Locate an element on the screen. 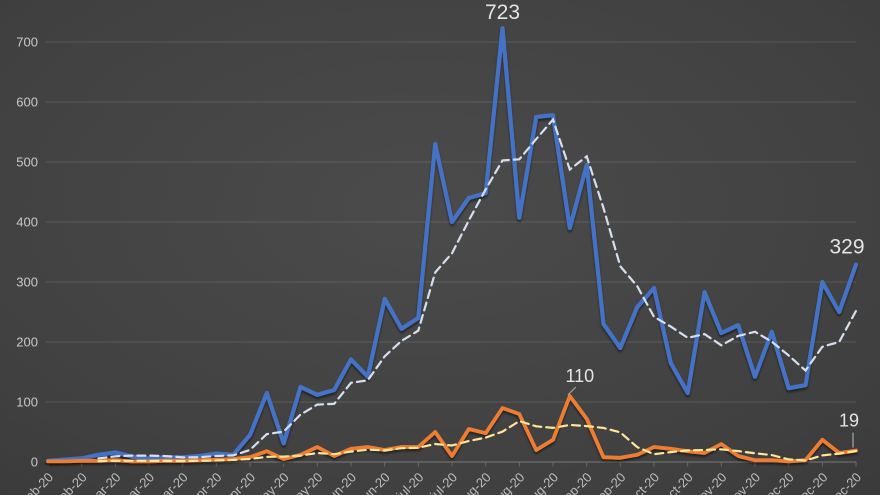  y-axis-tick-label: 300 is located at coordinates (27, 282).